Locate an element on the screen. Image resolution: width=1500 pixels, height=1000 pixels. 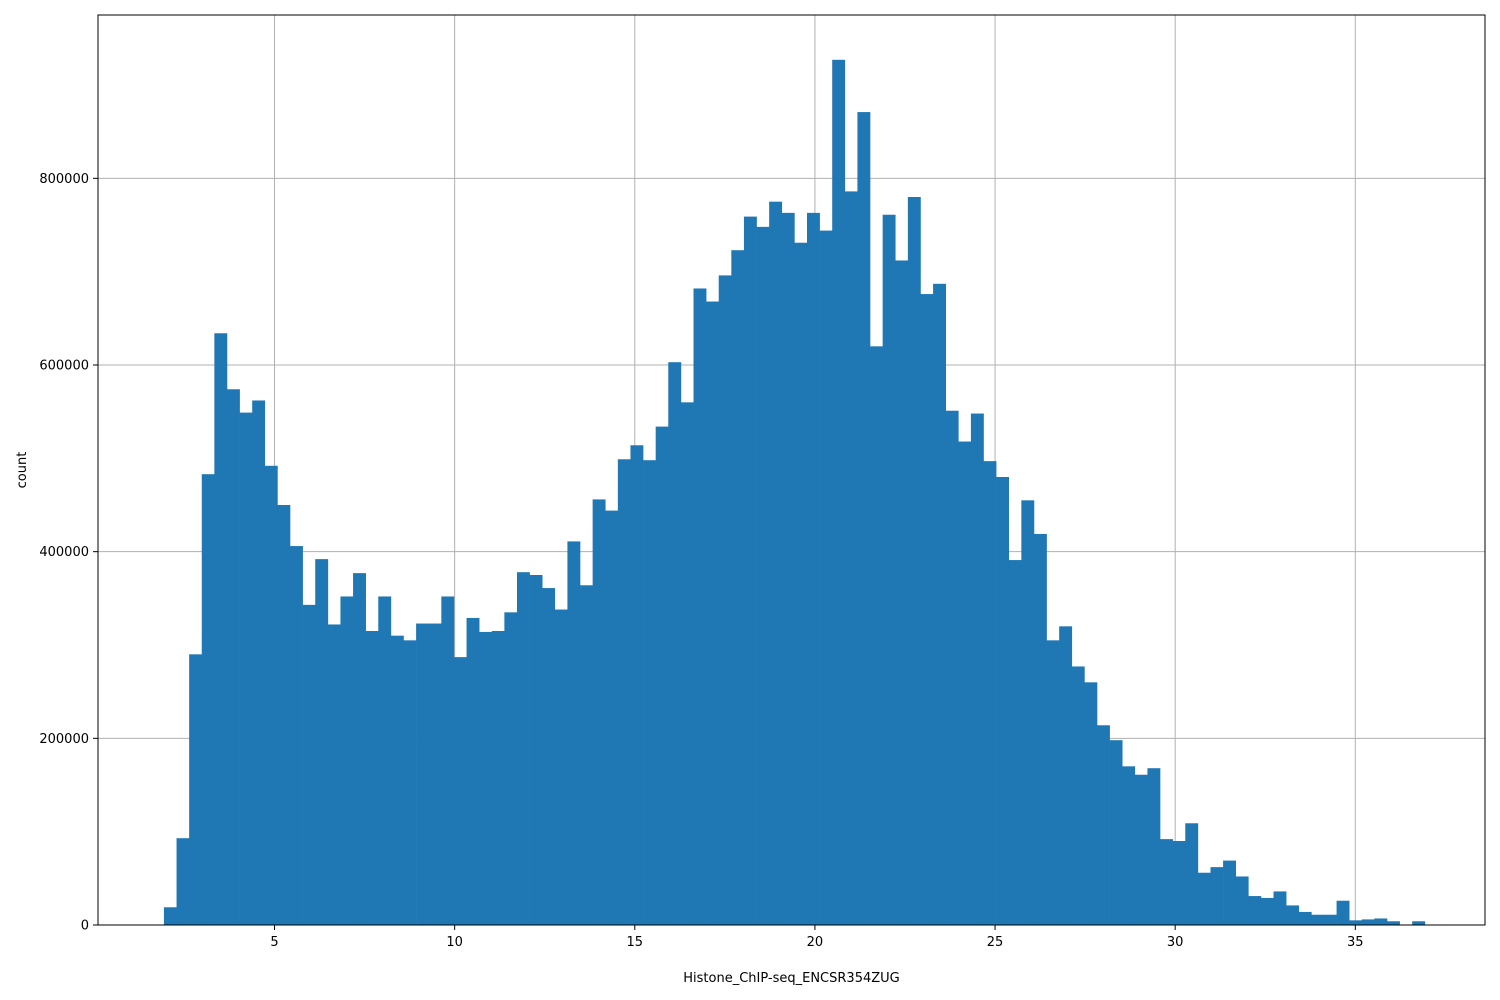
x-tick-label: 10 is located at coordinates (454, 942).